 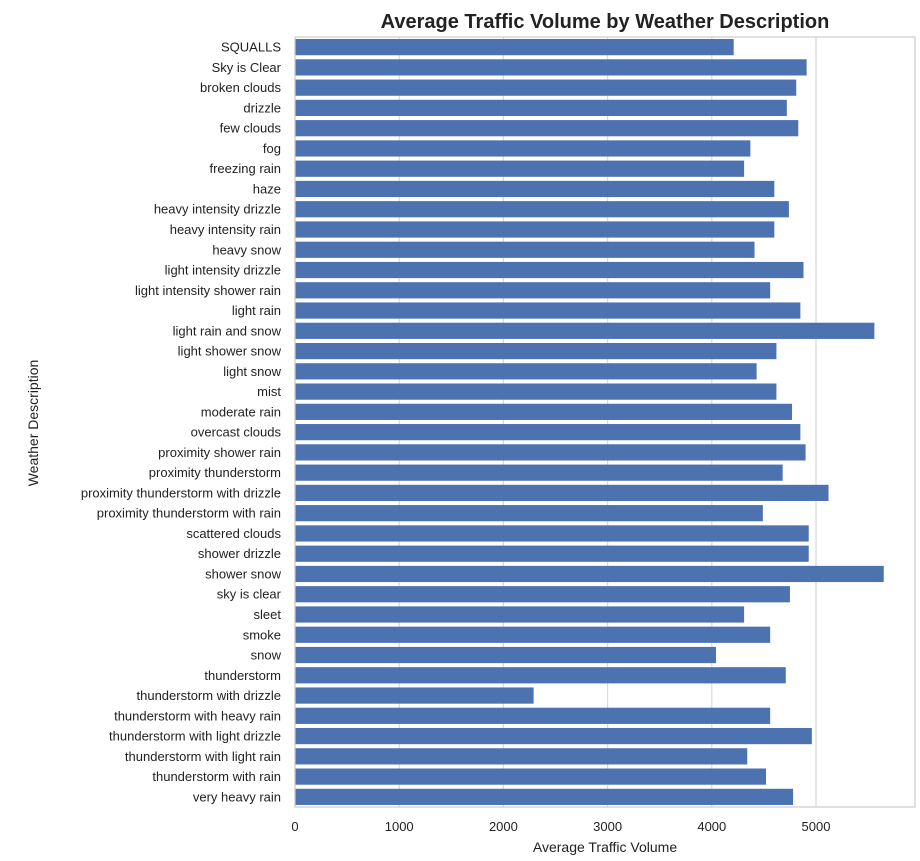 What do you see at coordinates (225, 229) in the screenshot?
I see `y-category-label: heavy intensity rain` at bounding box center [225, 229].